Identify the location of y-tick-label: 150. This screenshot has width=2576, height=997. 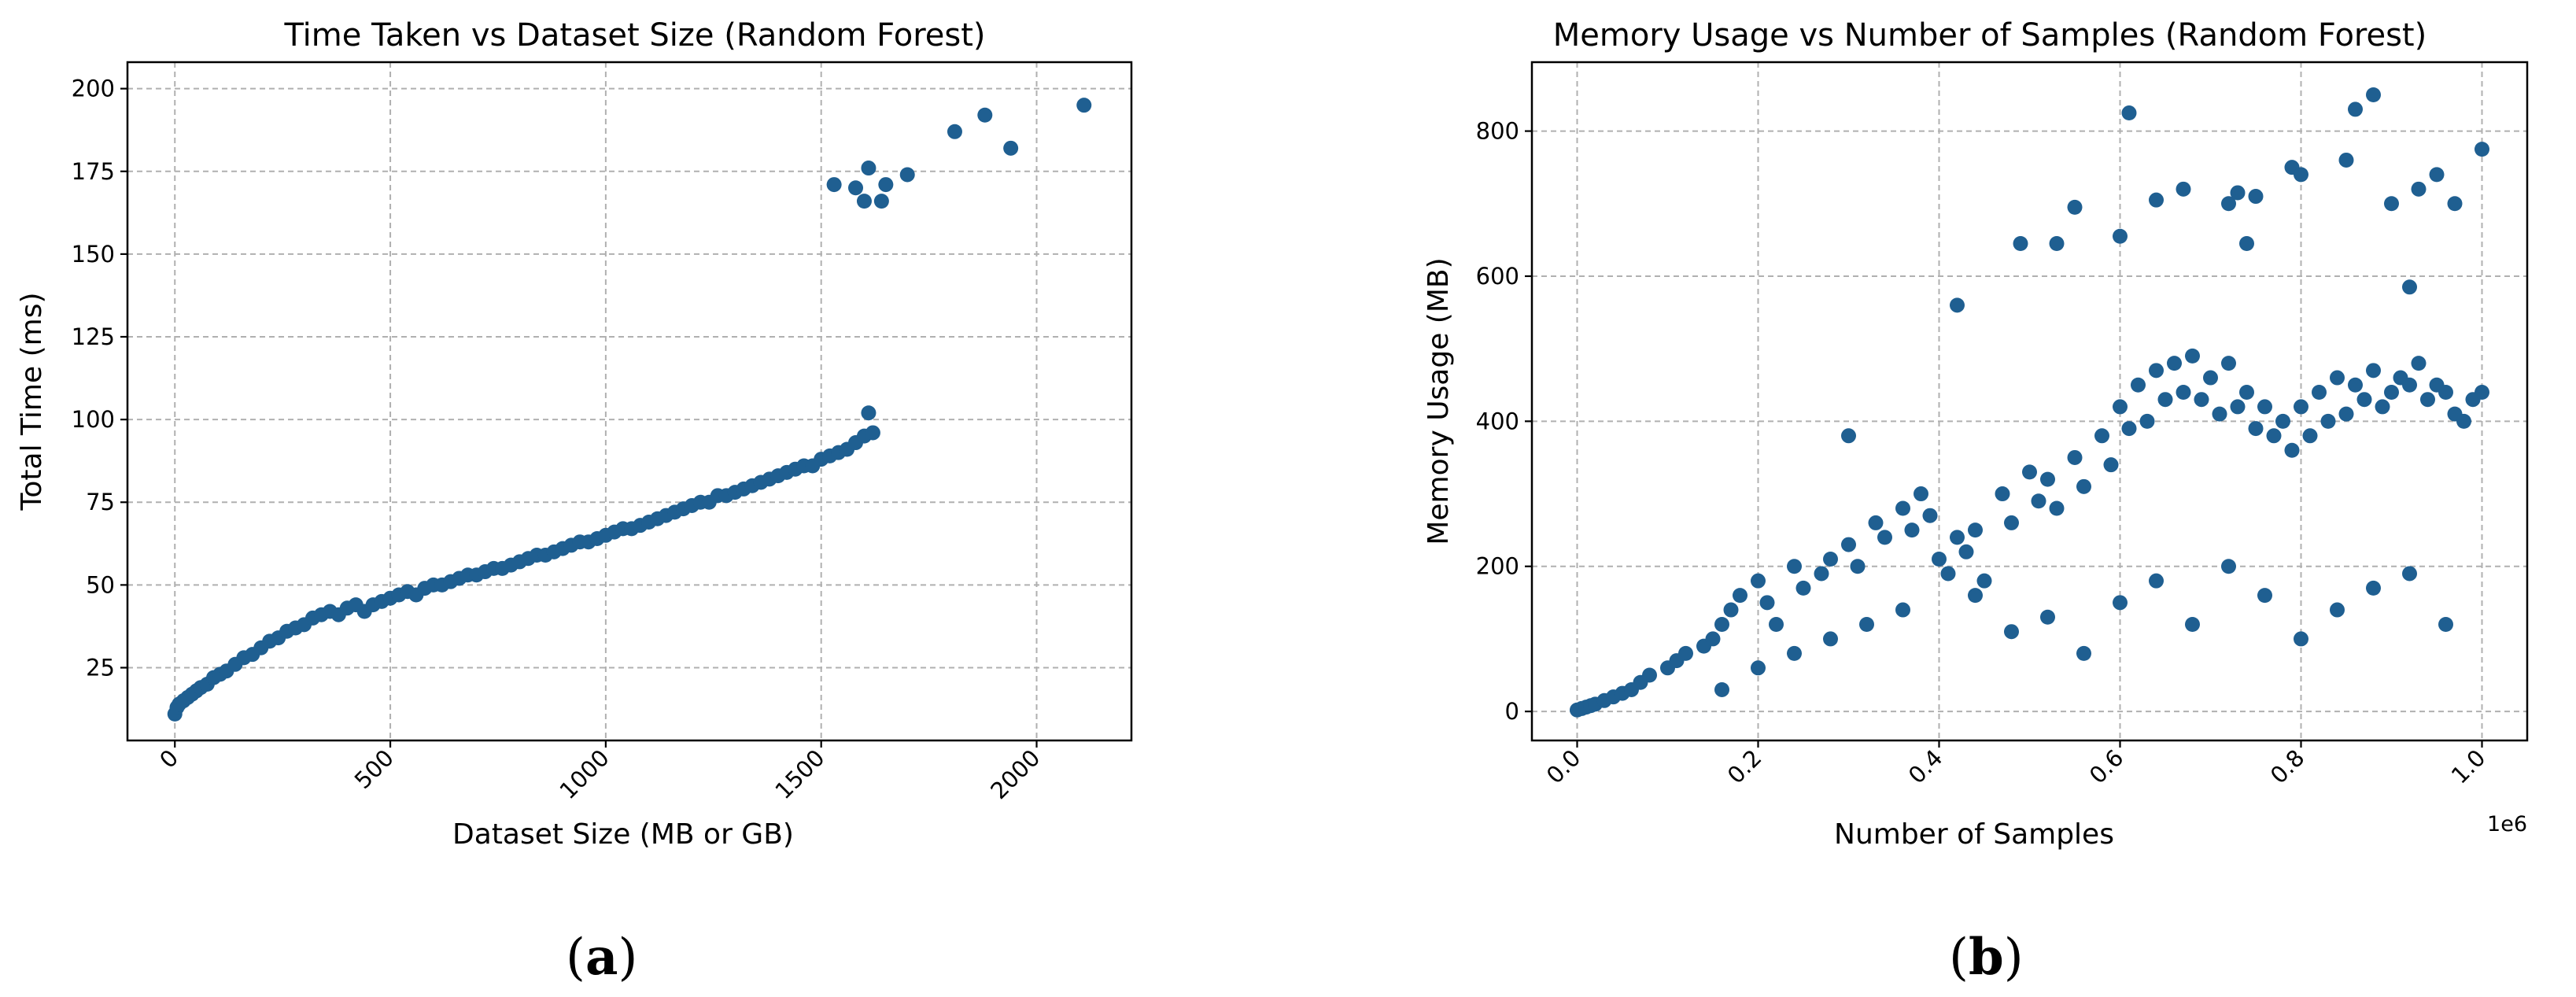
(93, 254).